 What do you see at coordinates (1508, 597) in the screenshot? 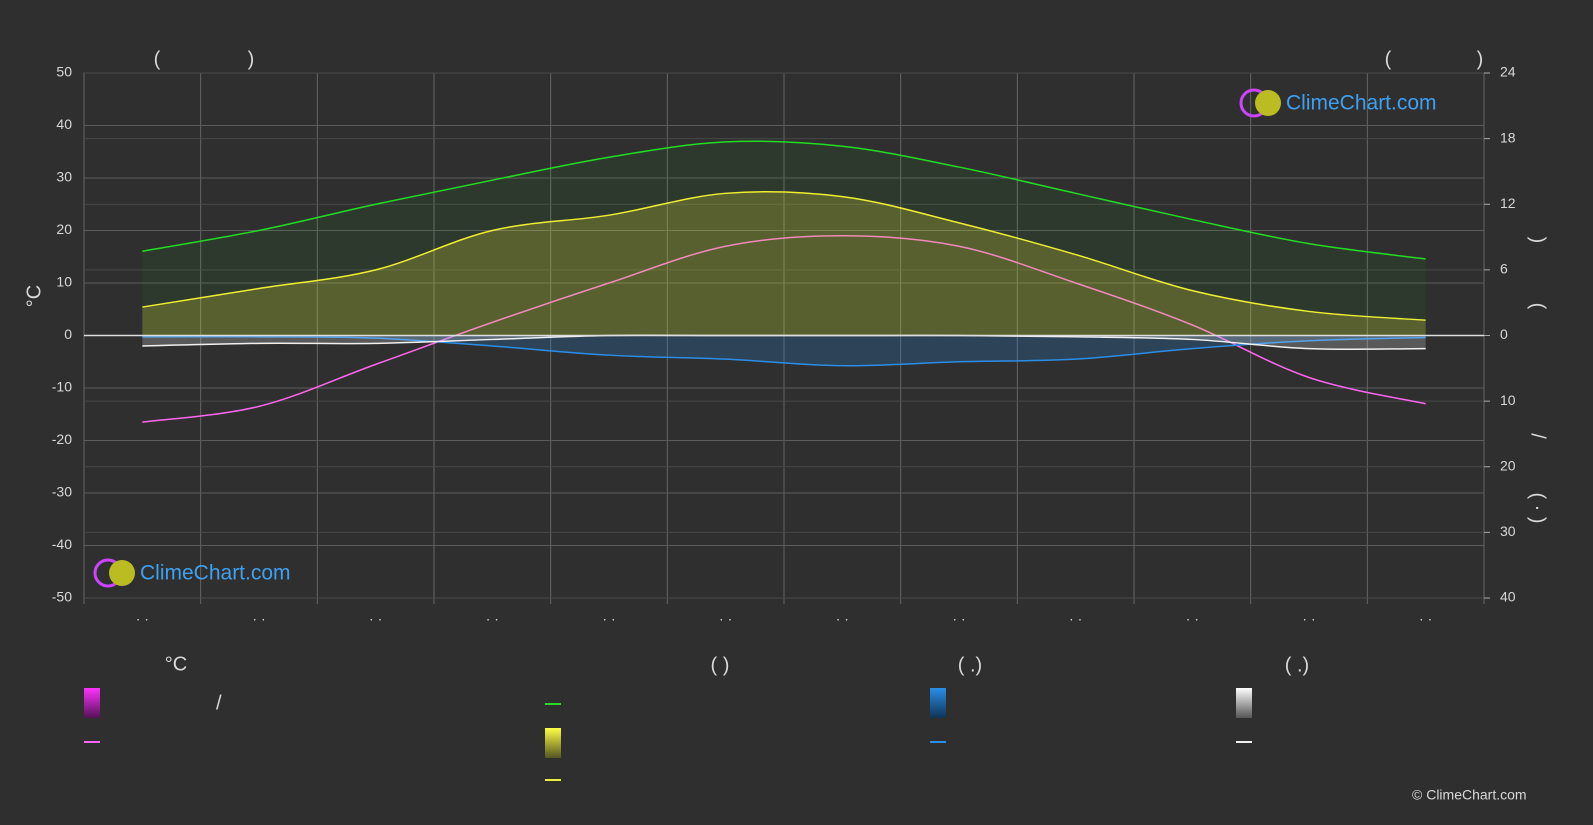
I see `y3-tick-label: 40` at bounding box center [1508, 597].